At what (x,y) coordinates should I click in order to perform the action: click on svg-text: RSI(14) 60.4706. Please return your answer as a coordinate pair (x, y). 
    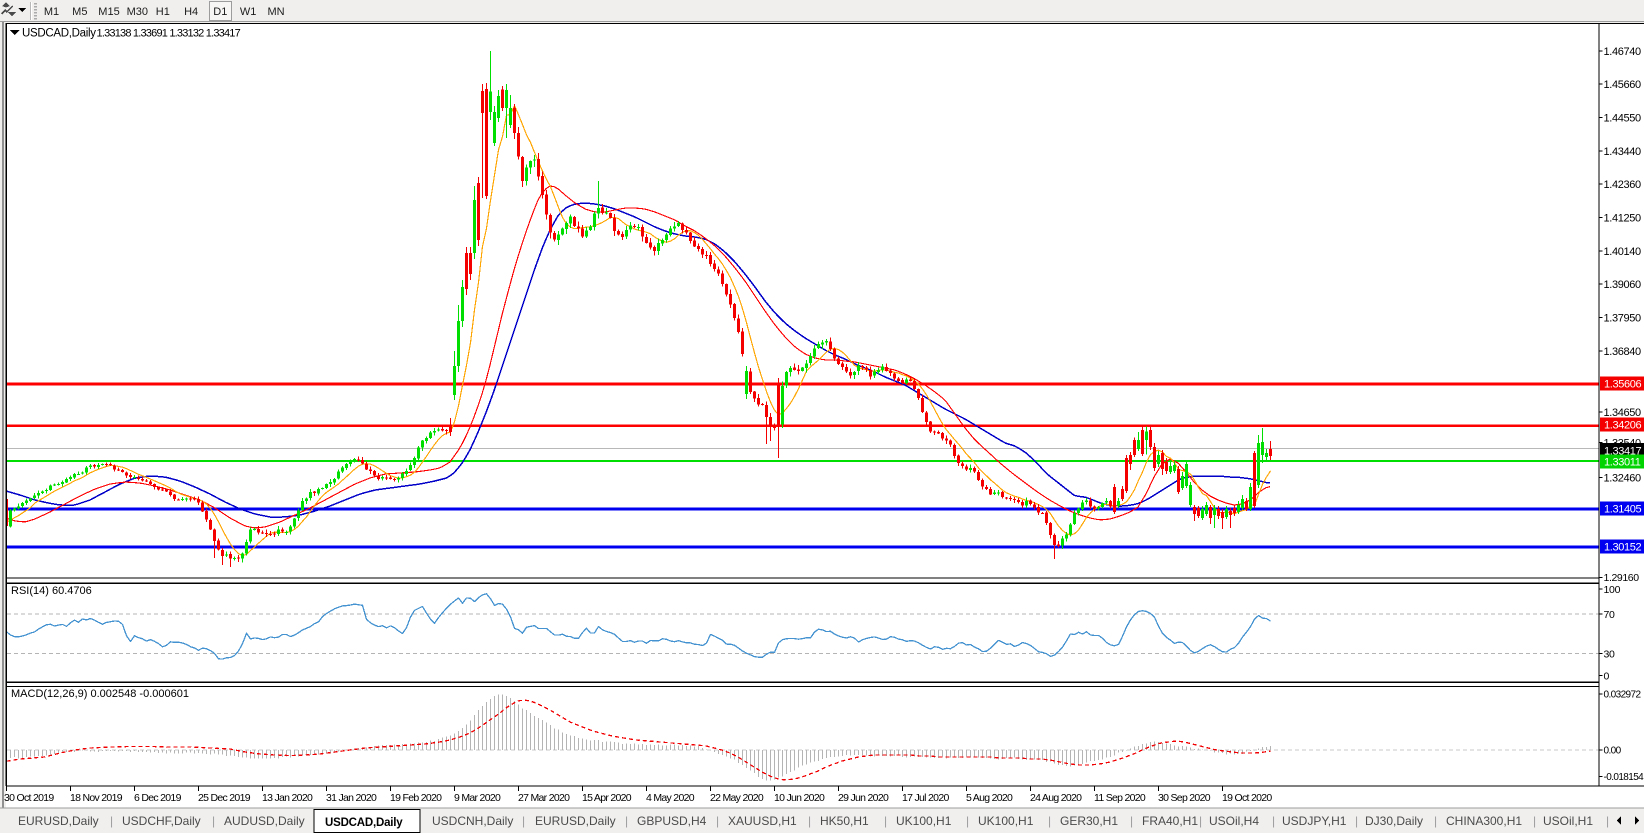
    Looking at the image, I should click on (51, 591).